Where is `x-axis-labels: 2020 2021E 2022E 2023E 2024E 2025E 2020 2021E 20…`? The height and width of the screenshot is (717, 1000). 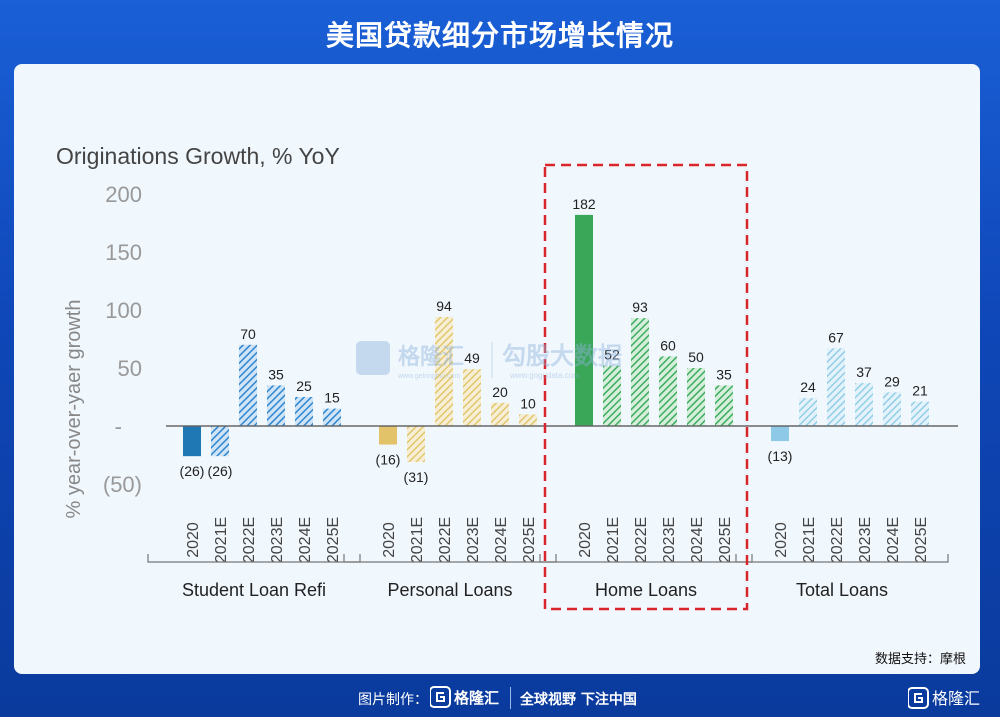
x-axis-labels: 2020 2021E 2022E 2023E 2024E 2025E 2020 2021E 20… is located at coordinates (557, 540).